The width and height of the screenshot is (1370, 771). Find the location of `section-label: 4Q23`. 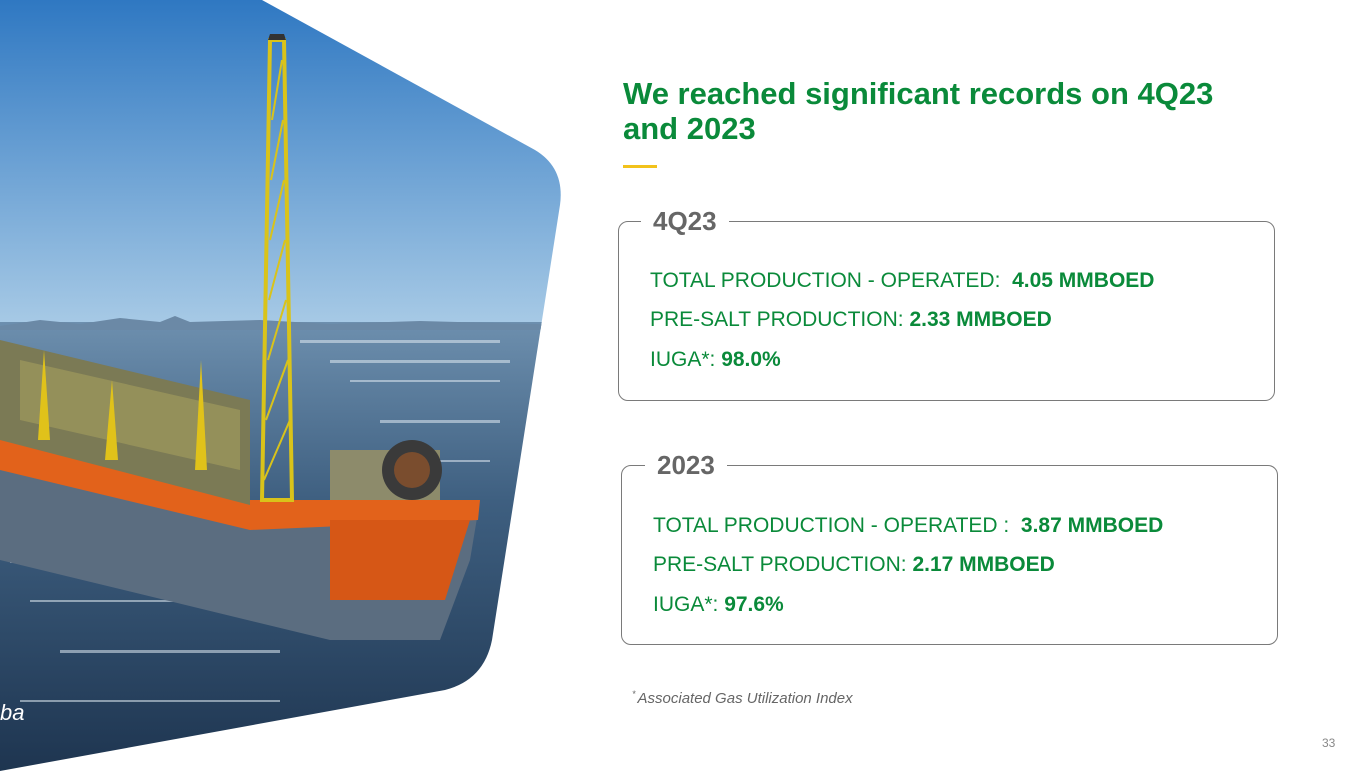

section-label: 4Q23 is located at coordinates (685, 221).